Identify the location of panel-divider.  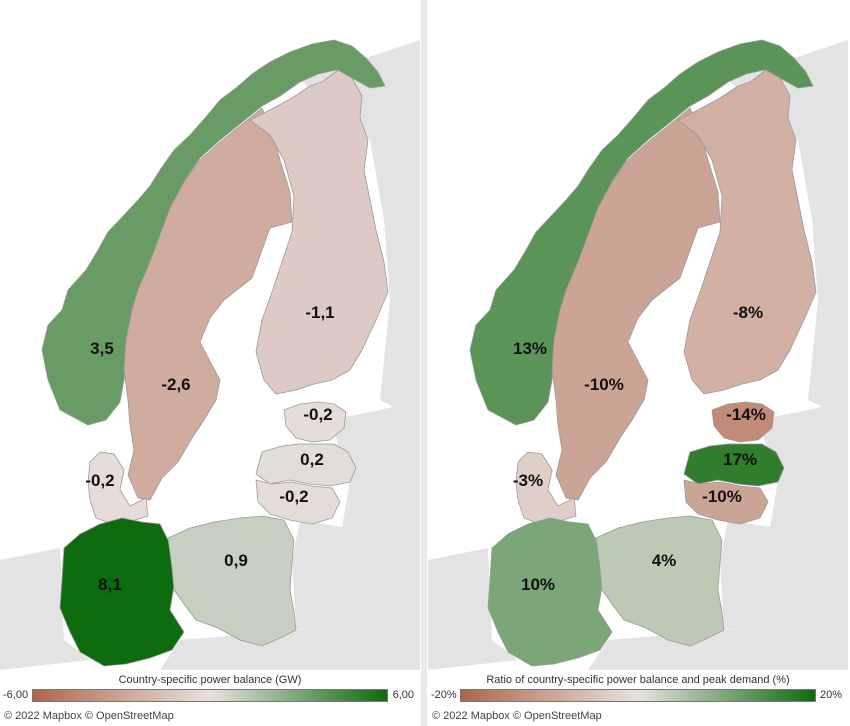
(424, 363).